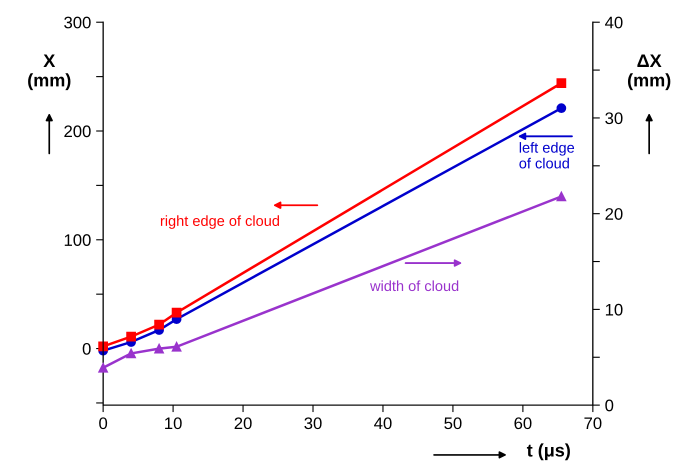 This screenshot has width=683, height=463. Describe the element at coordinates (614, 310) in the screenshot. I see `y2-tick-label: 10` at that location.